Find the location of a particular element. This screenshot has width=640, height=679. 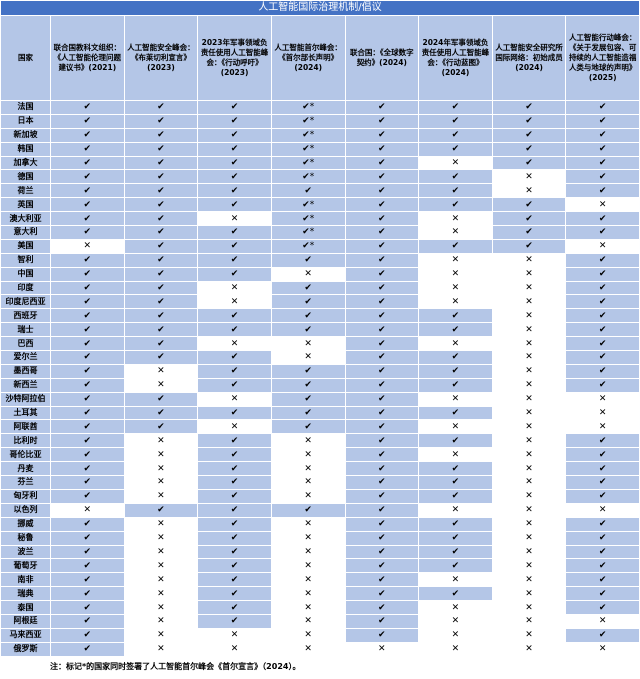

title-row: 人工智能国际治理机制/倡议 is located at coordinates (320, 8).